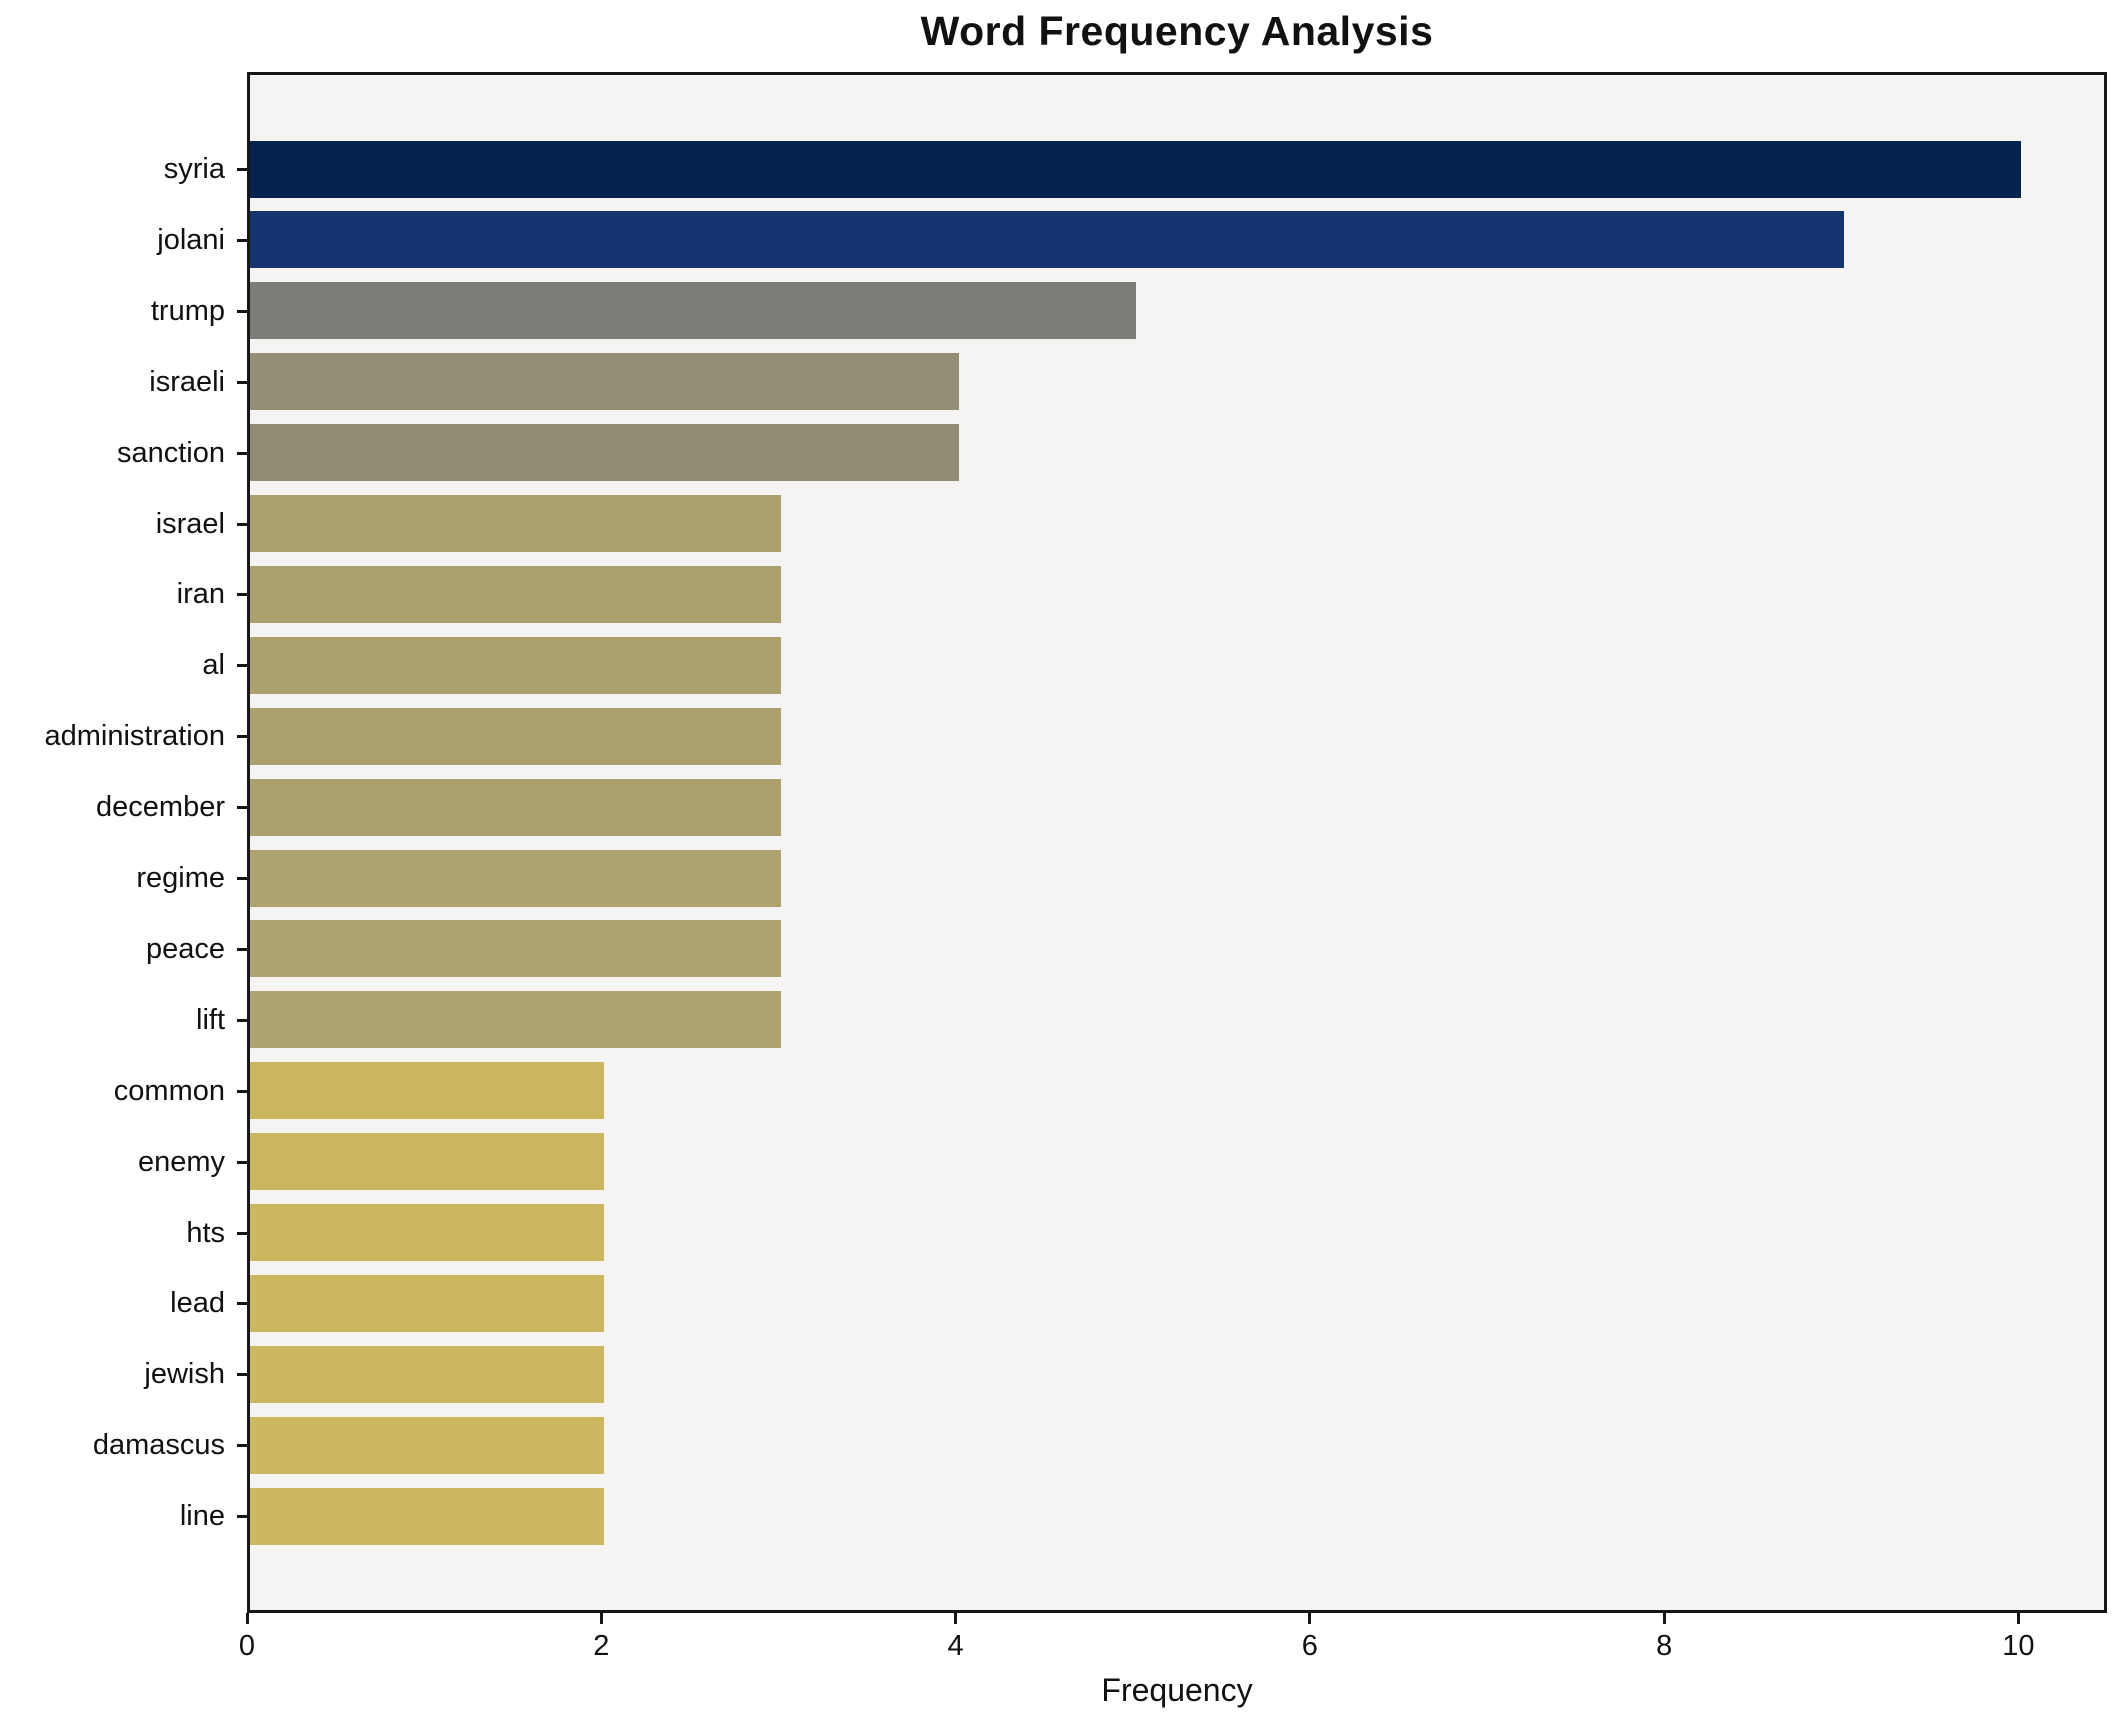  I want to click on y-tick-label-lift: lift, so click(210, 1019).